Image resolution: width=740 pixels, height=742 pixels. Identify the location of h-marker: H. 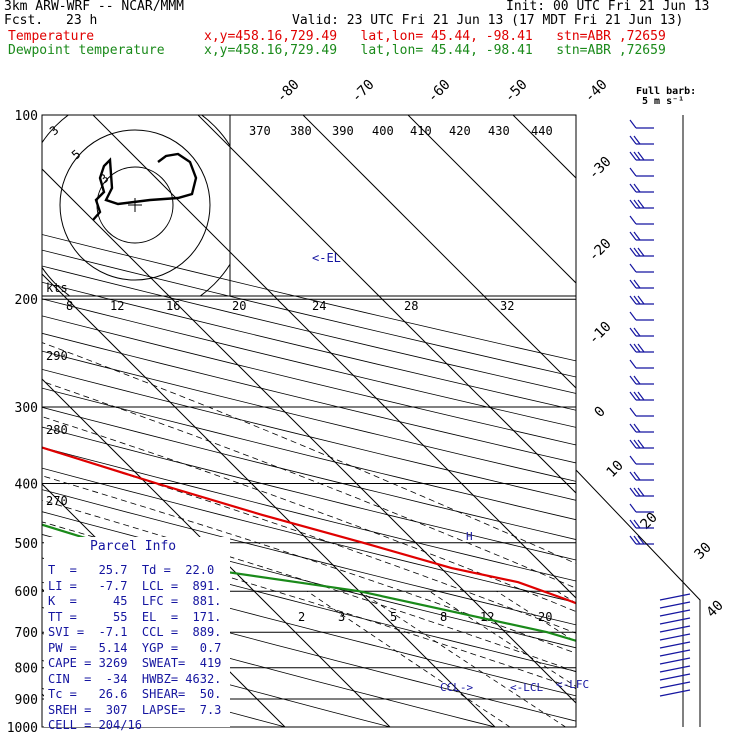
(469, 536).